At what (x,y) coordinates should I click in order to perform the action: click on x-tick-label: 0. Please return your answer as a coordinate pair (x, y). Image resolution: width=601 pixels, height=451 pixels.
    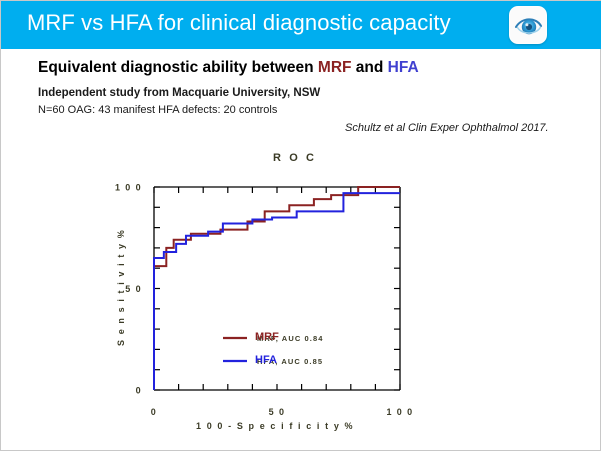
    Looking at the image, I should click on (154, 412).